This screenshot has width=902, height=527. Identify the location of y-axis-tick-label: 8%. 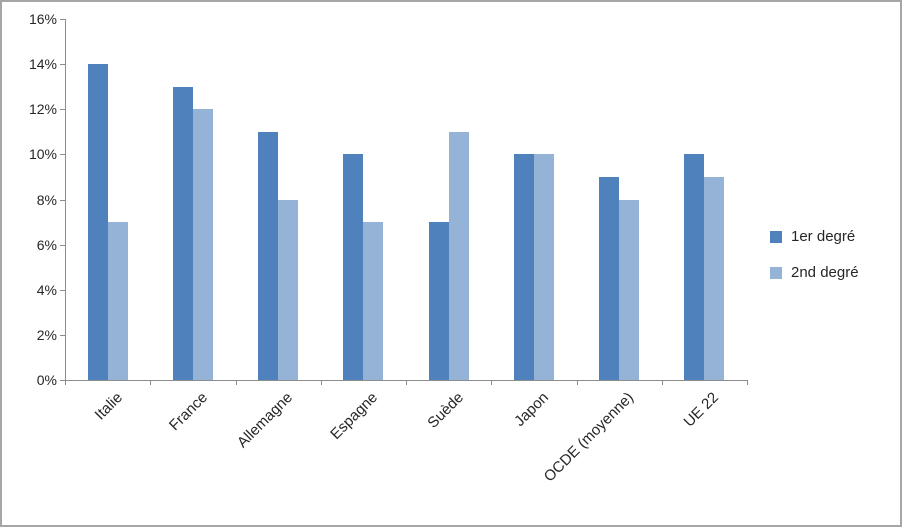
(46, 199).